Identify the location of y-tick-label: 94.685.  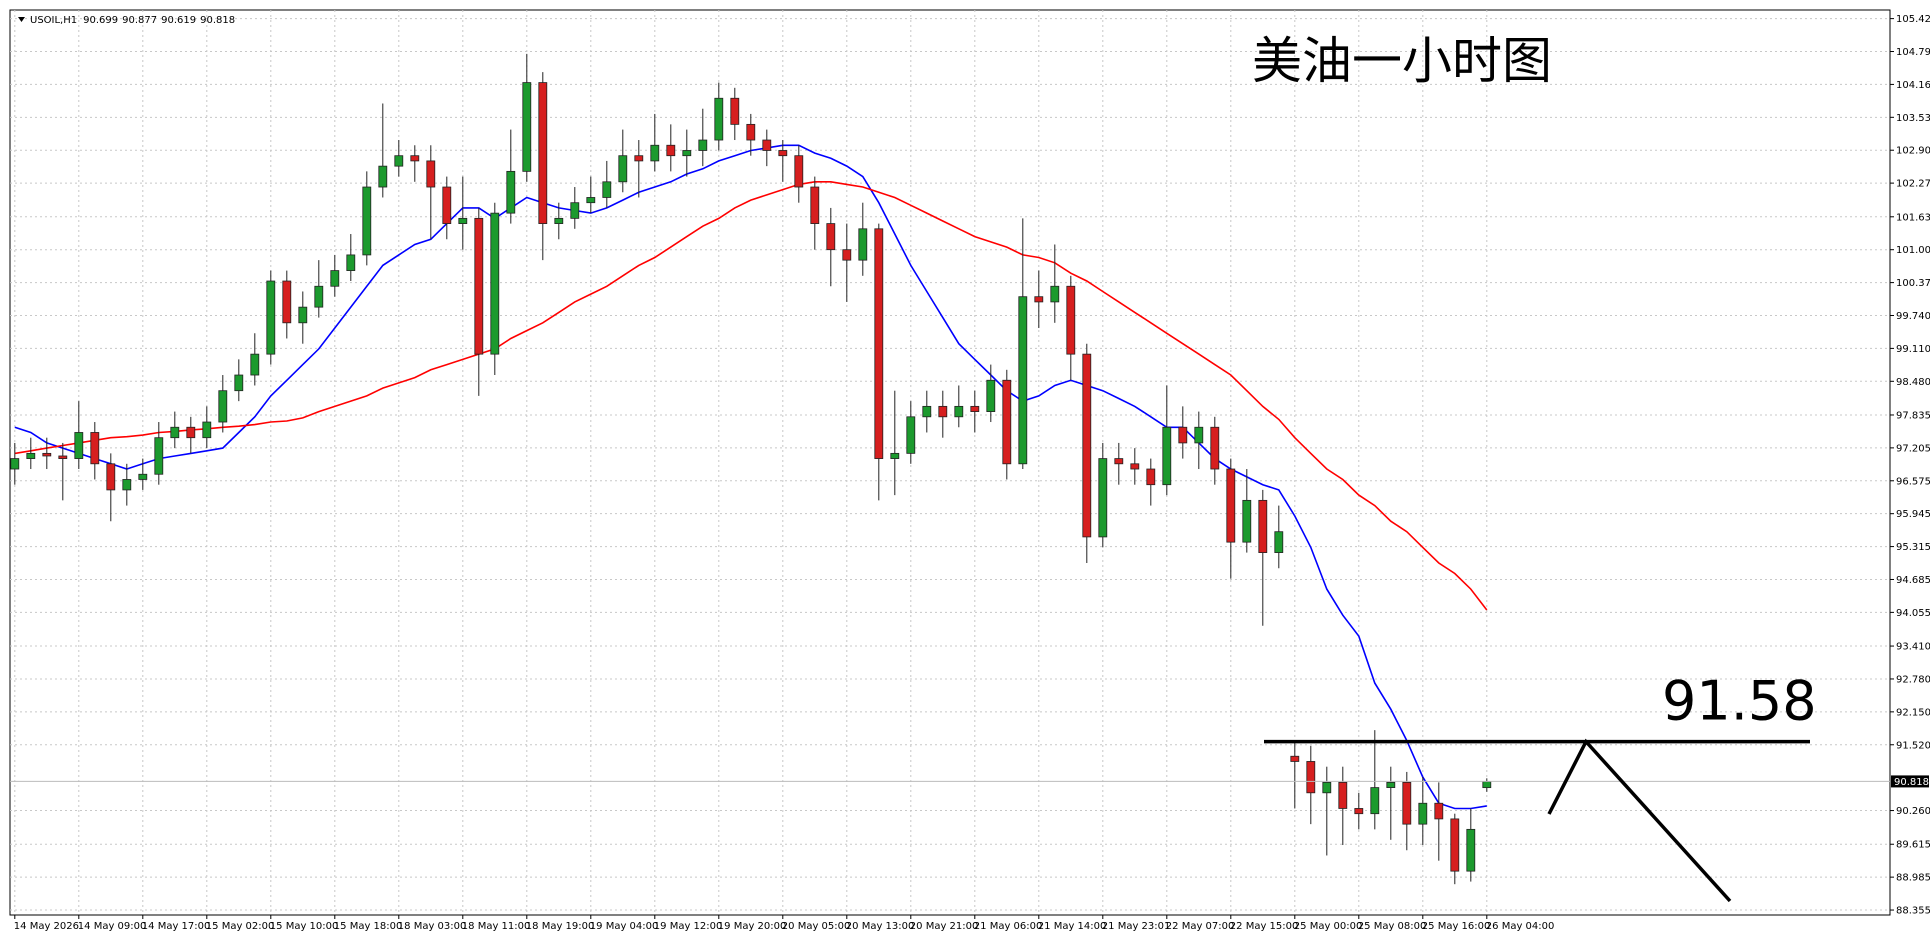
(1913, 580).